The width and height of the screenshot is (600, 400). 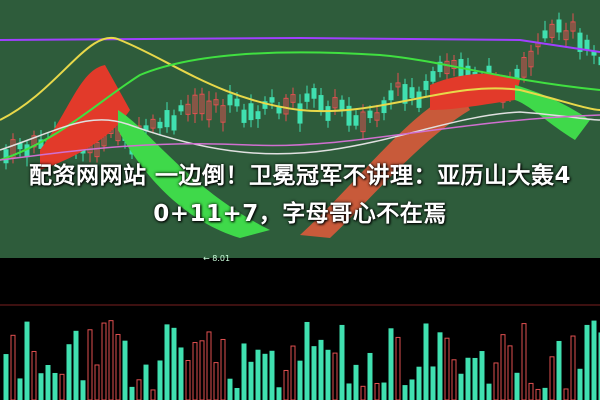 I want to click on bull-band-middle, so click(x=385, y=164).